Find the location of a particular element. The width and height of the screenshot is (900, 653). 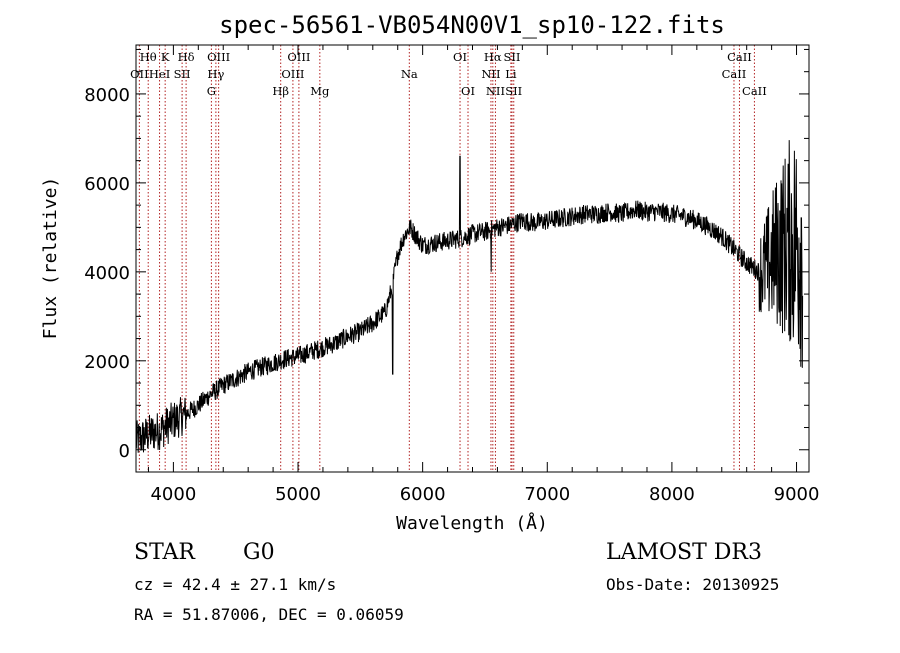

observation-date: Obs-Date: 20130925 is located at coordinates (692, 584).